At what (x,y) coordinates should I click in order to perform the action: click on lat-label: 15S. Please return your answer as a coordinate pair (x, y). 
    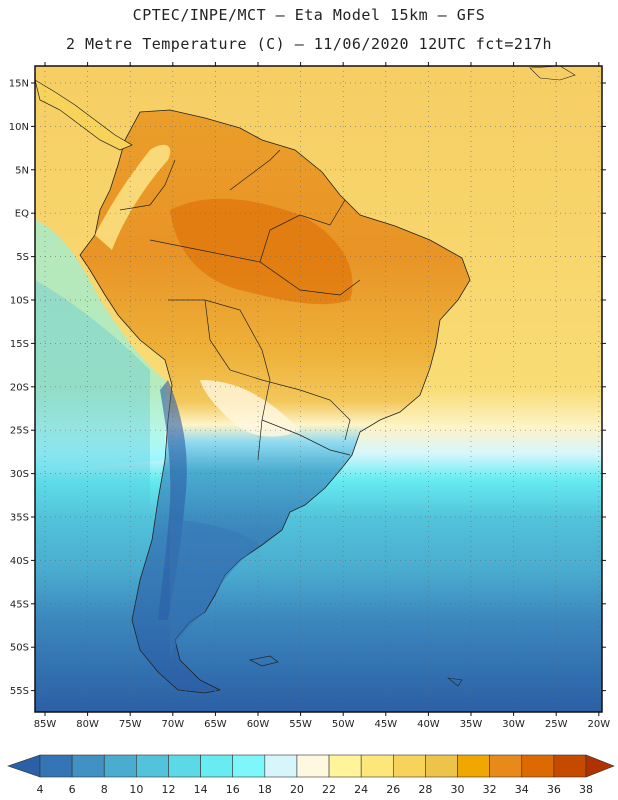
    Looking at the image, I should click on (19, 344).